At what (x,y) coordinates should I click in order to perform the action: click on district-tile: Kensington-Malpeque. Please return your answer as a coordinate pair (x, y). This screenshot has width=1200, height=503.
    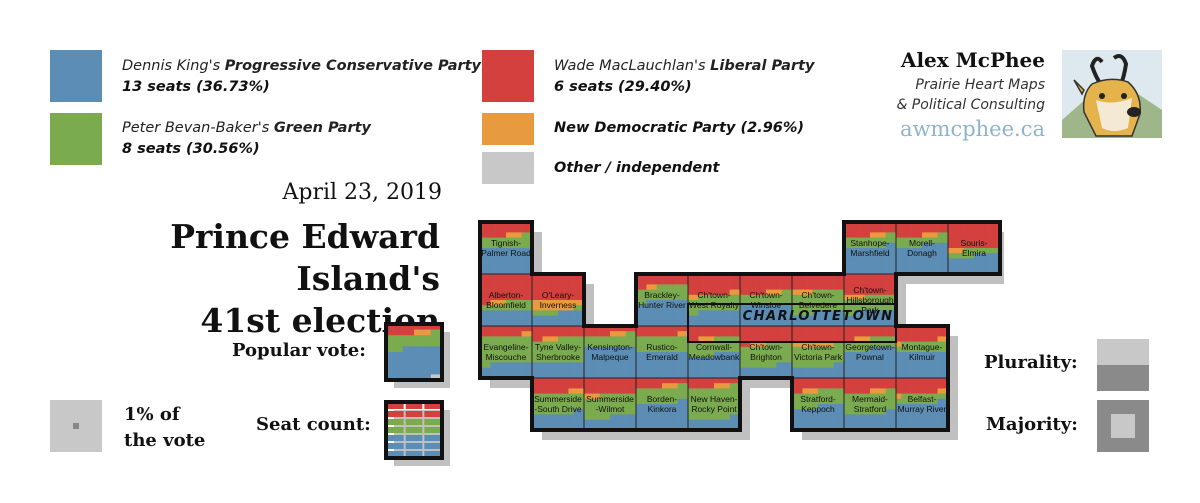
    Looking at the image, I should click on (610, 352).